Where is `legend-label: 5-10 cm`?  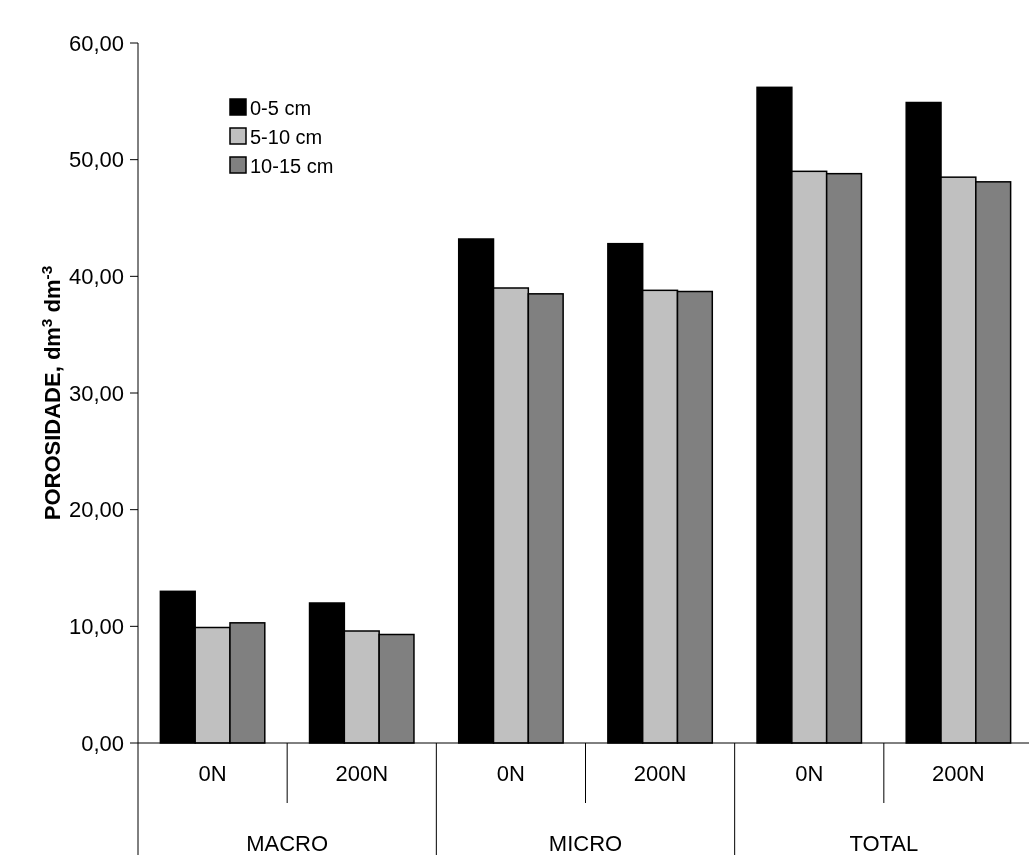
legend-label: 5-10 cm is located at coordinates (286, 137).